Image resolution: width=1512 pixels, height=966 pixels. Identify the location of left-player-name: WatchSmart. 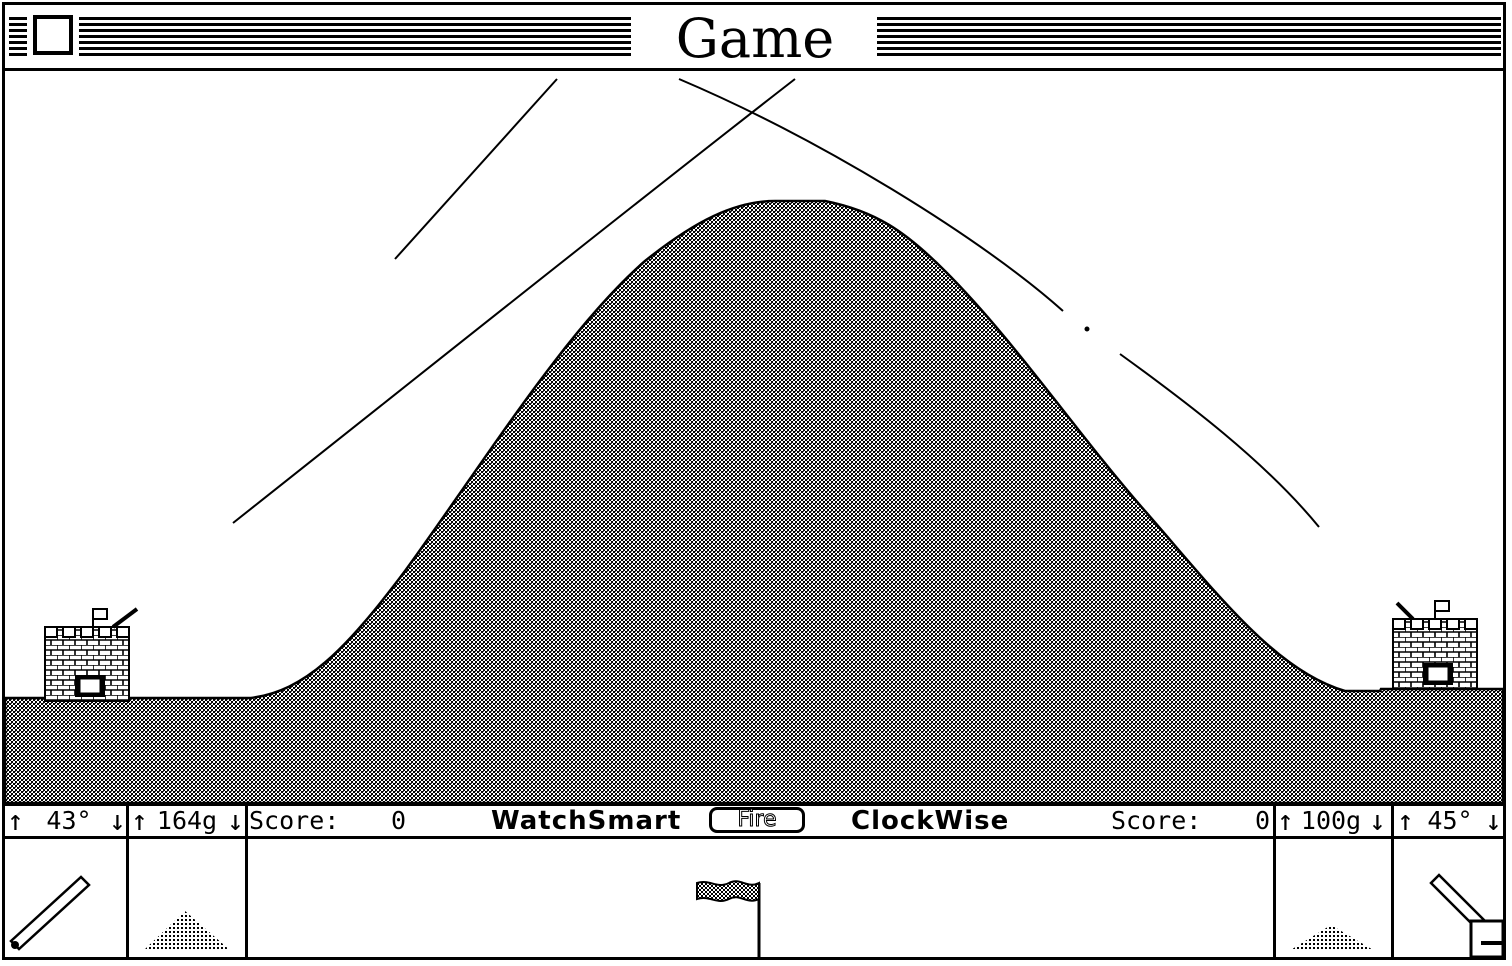
(586, 821).